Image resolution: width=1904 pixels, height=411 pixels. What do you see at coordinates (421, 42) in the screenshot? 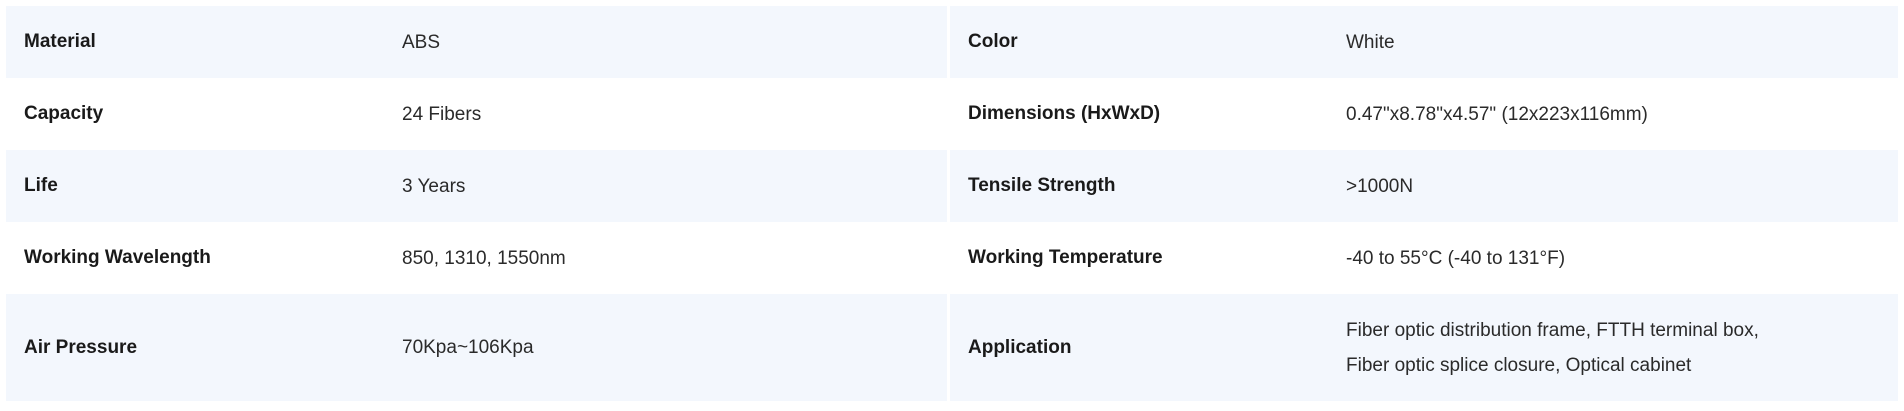
I see `spec-value: ABS` at bounding box center [421, 42].